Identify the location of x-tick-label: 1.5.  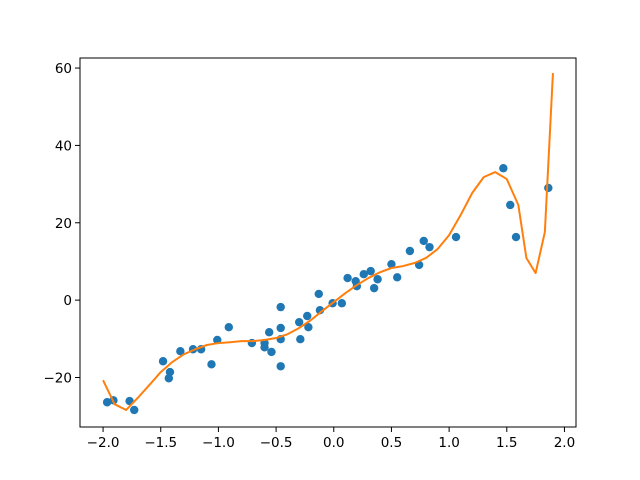
(506, 443).